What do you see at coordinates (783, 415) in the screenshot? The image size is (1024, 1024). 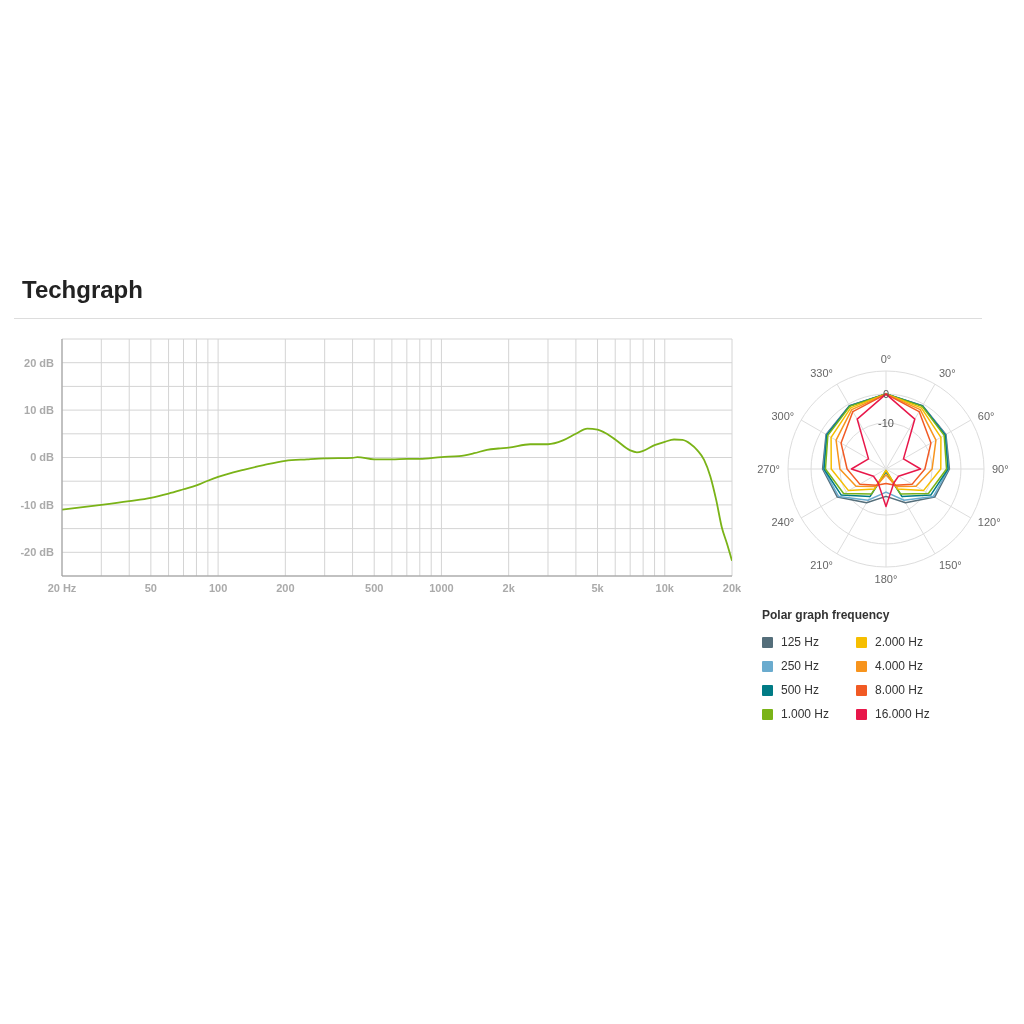 I see `spoke-label: 300°` at bounding box center [783, 415].